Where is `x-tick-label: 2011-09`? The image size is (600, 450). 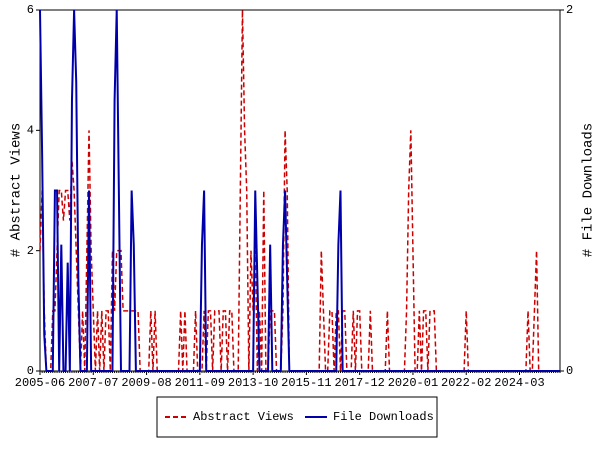
x-tick-label: 2011-09 is located at coordinates (200, 383).